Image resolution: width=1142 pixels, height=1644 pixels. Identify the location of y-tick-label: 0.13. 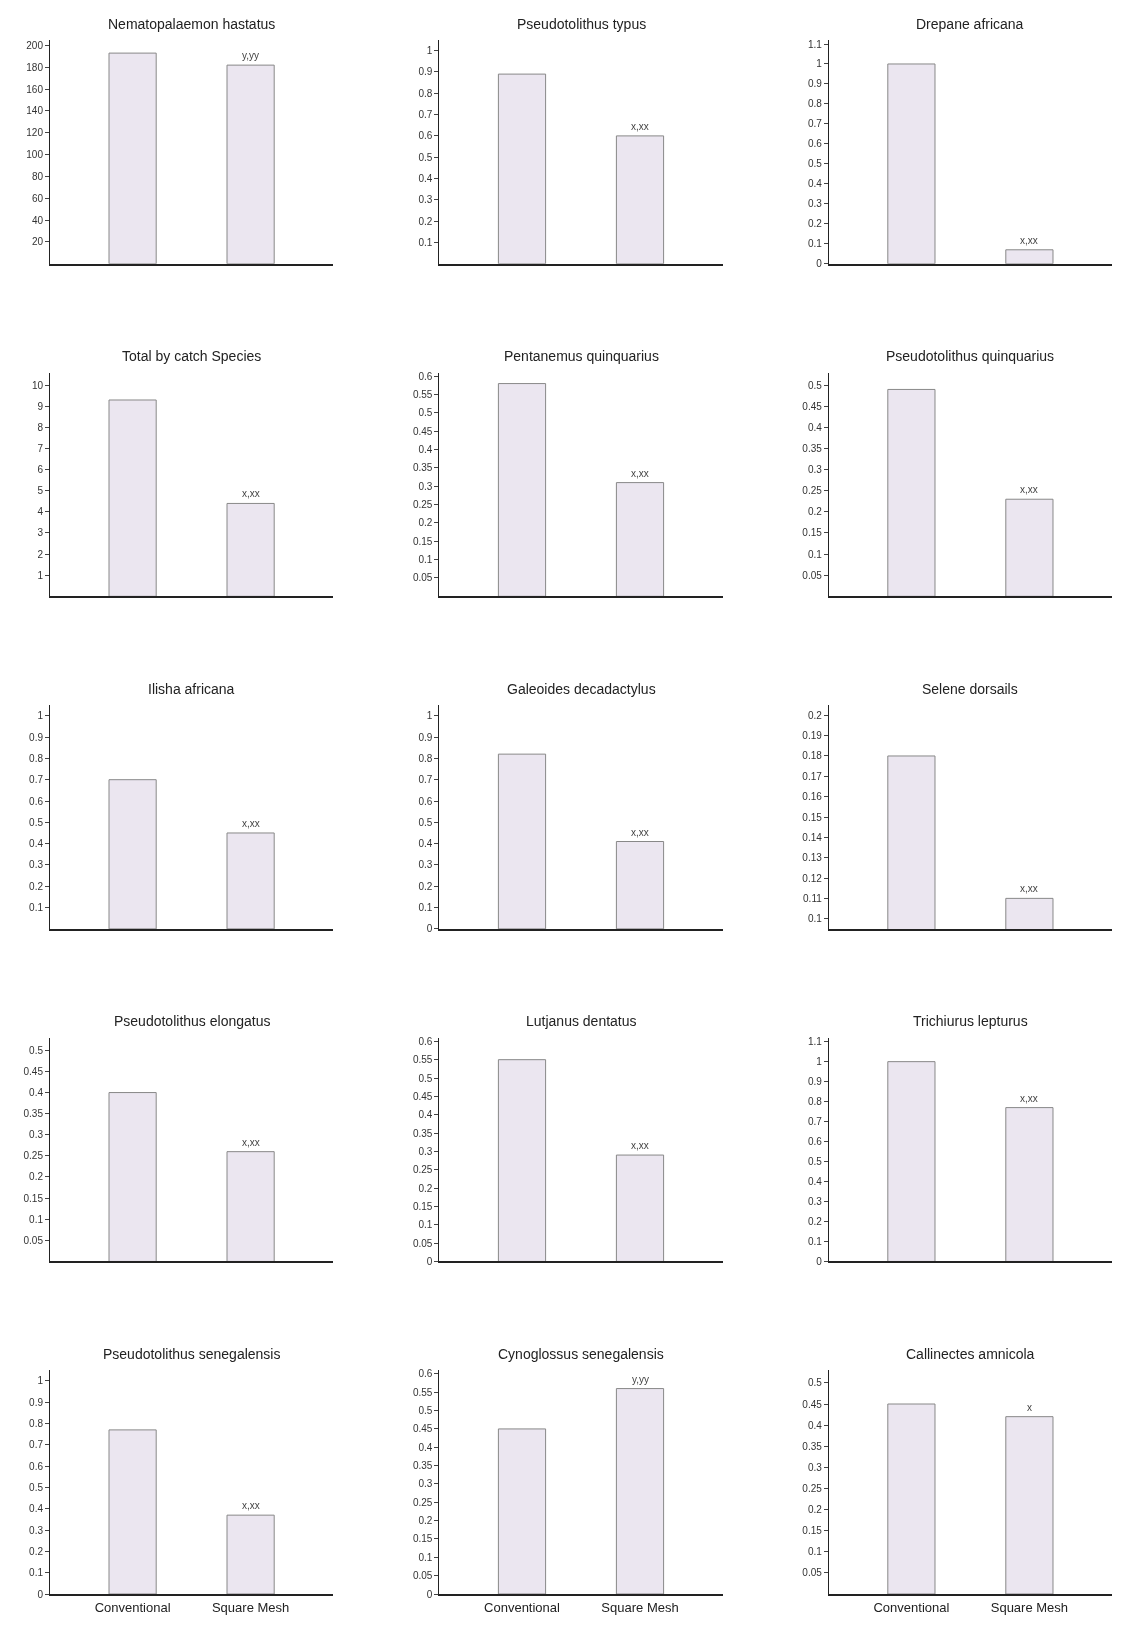
(812, 858).